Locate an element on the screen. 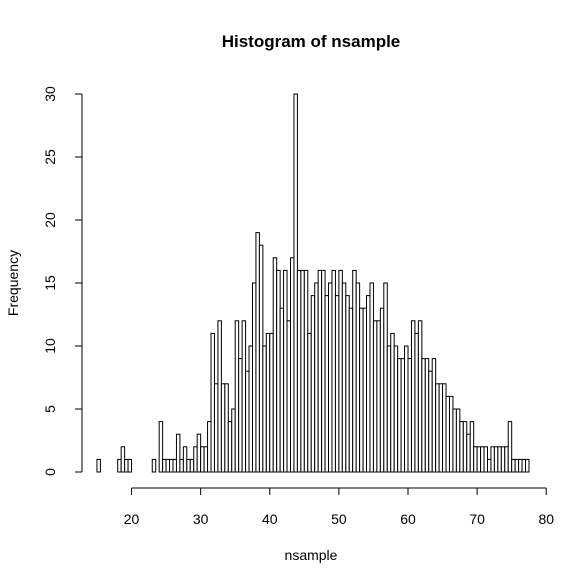 This screenshot has width=587, height=586. x-tick-label: 20 is located at coordinates (132, 519).